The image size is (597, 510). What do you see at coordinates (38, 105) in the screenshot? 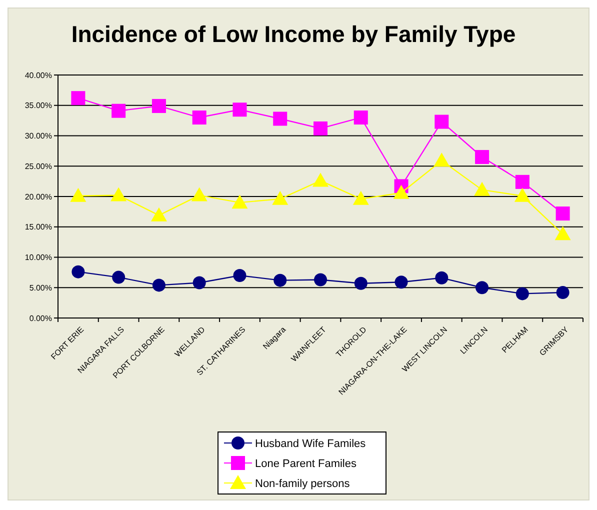
I see `y-tick-label: 35.00%` at bounding box center [38, 105].